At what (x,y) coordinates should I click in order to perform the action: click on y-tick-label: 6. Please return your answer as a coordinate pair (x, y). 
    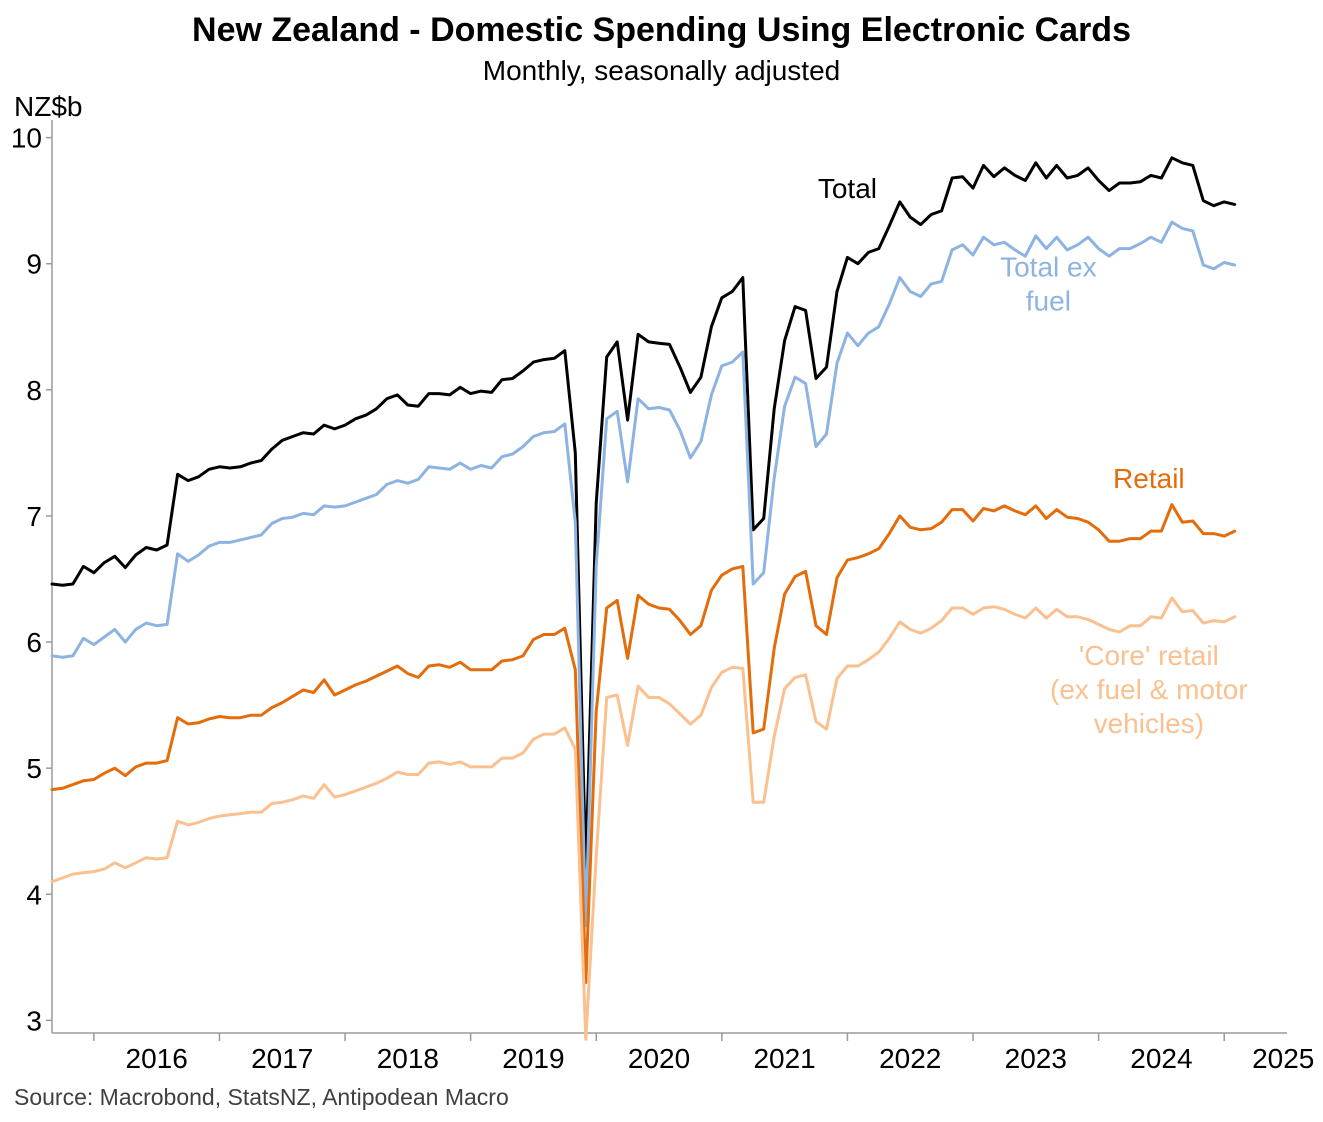
    Looking at the image, I should click on (34, 642).